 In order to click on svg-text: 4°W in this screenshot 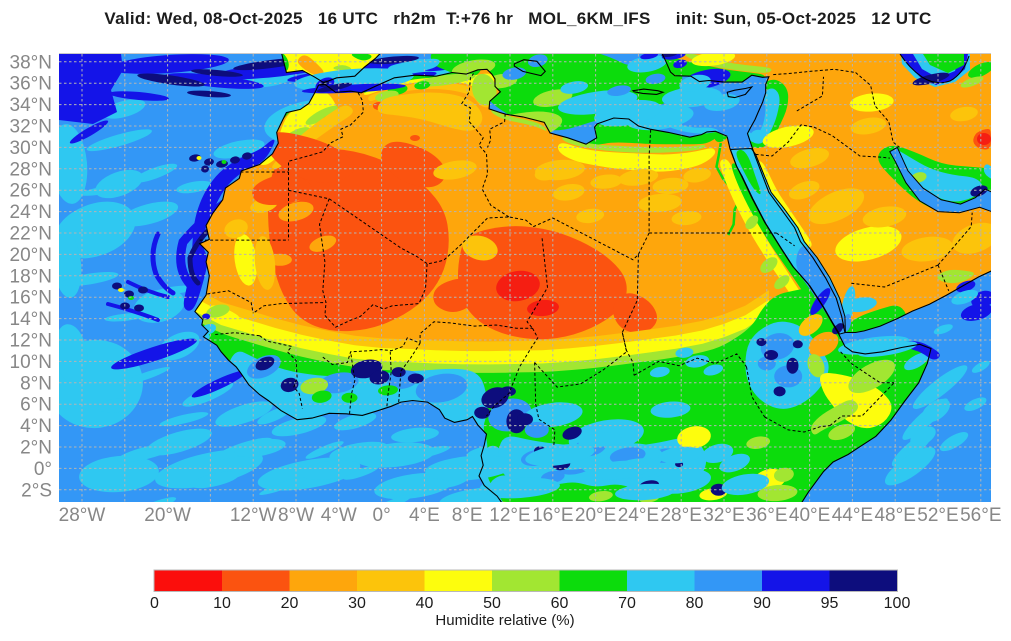, I will do `click(339, 515)`.